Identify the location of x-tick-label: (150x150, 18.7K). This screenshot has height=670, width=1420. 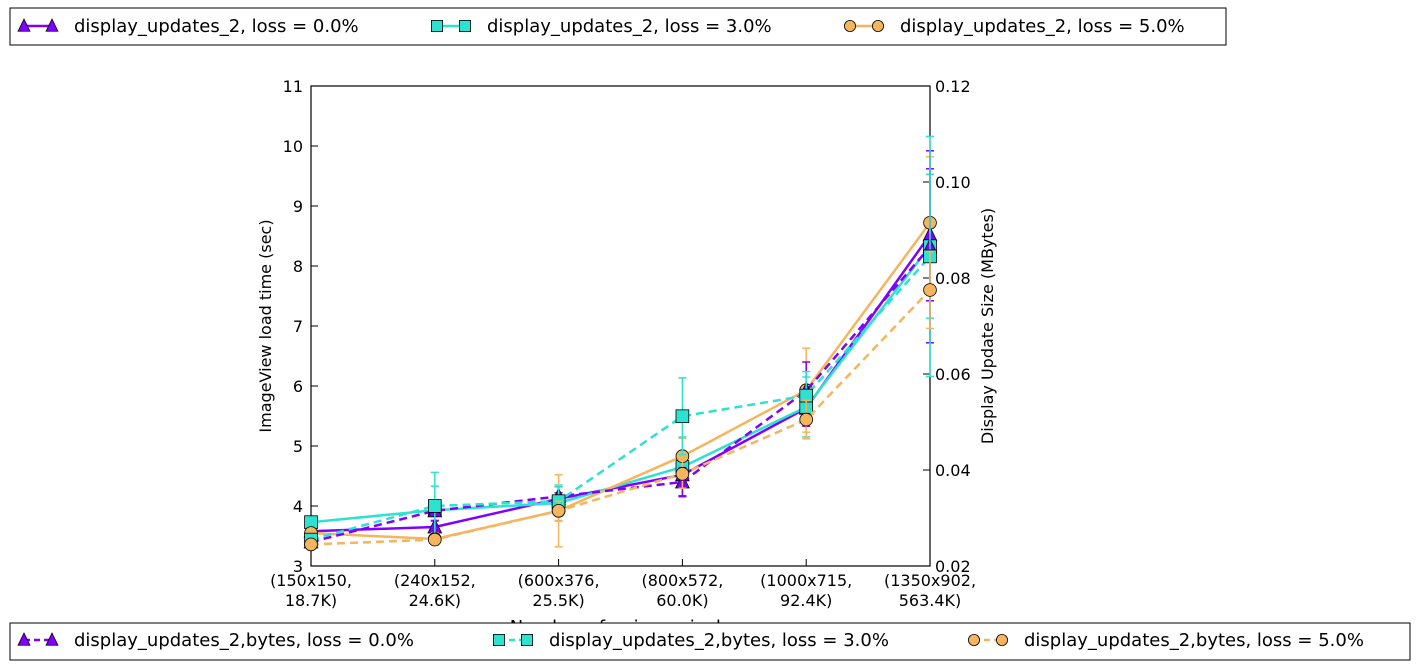
(311, 590).